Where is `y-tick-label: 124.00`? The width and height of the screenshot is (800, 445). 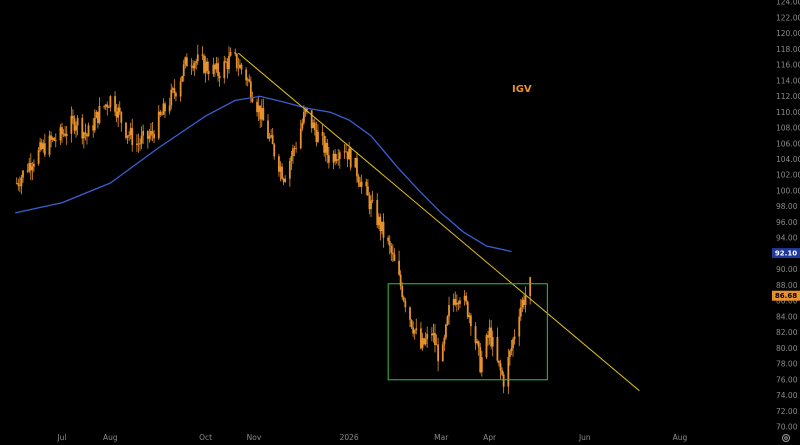 y-tick-label: 124.00 is located at coordinates (788, 3).